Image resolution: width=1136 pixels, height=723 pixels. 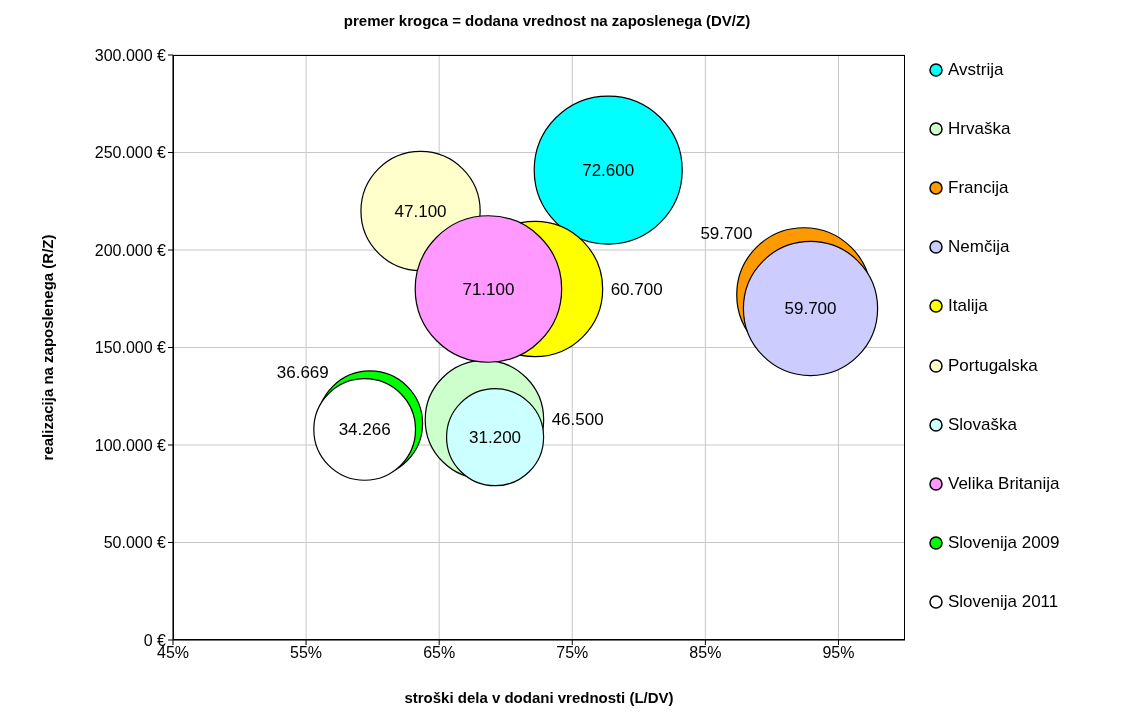 I want to click on y-tick-label: 150.000 €, so click(x=130, y=348).